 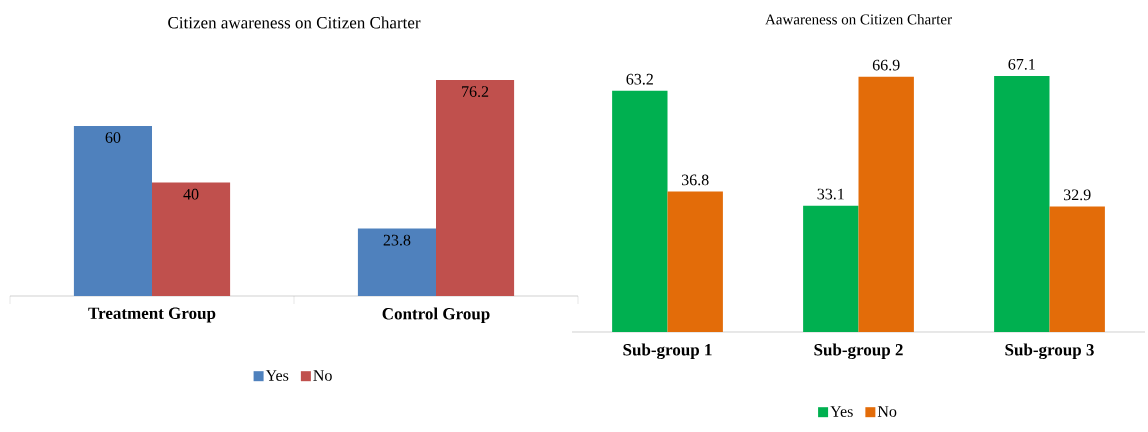 I want to click on data-label: 63.2, so click(x=639, y=79).